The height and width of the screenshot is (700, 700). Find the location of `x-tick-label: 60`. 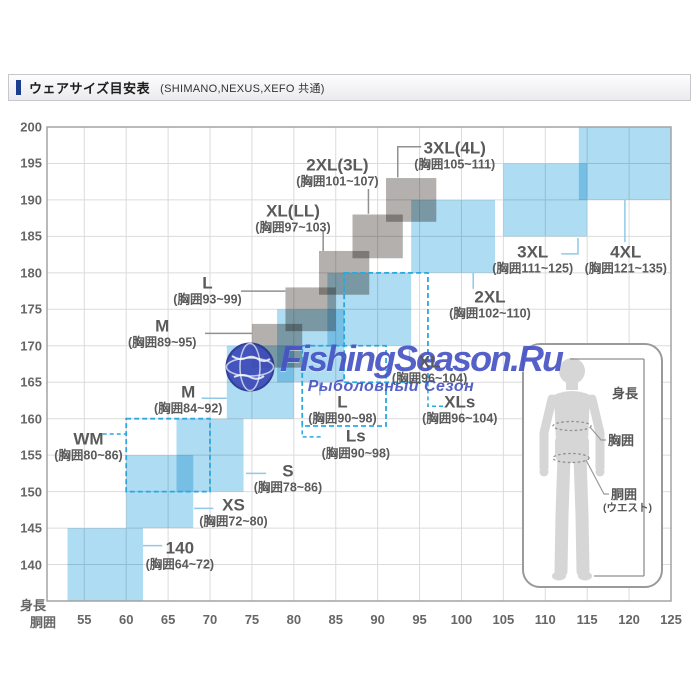

x-tick-label: 60 is located at coordinates (126, 619).